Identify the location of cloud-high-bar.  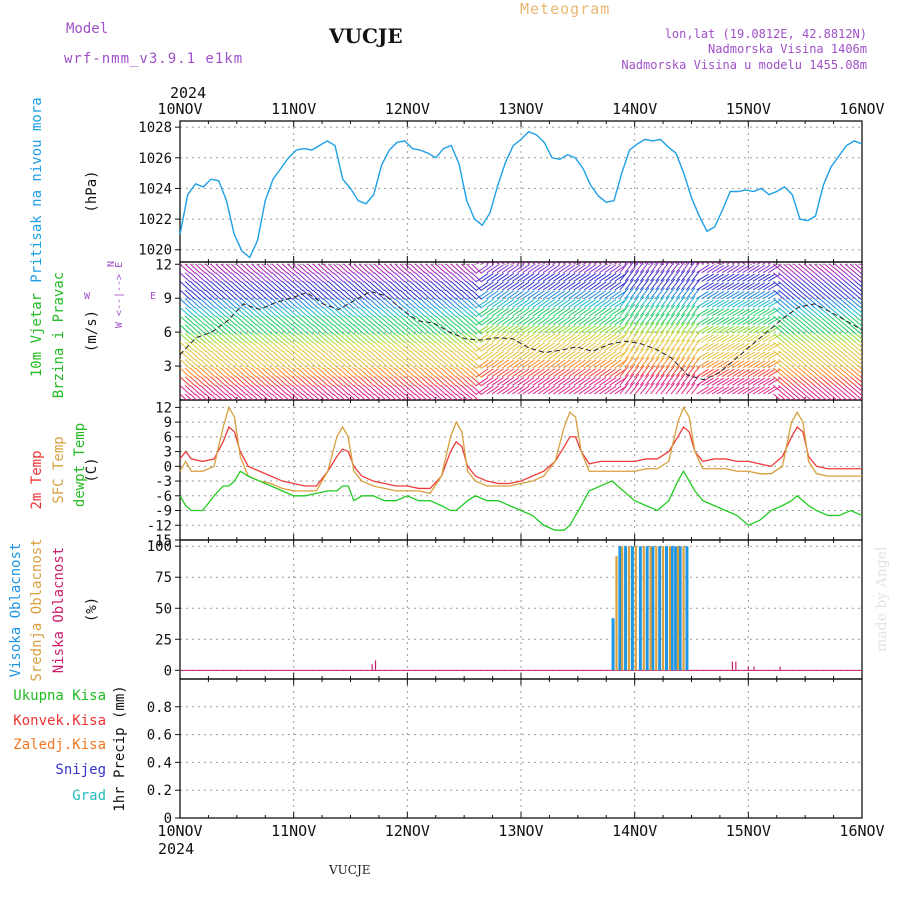
(653, 608).